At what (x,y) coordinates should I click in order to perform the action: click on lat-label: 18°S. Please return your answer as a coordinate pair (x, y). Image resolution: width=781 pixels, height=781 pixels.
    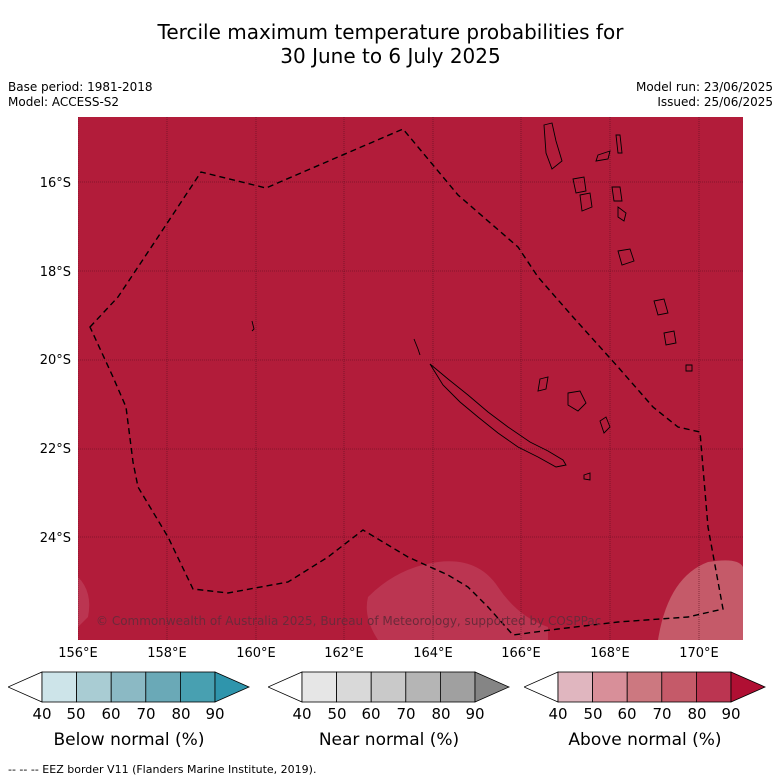
    Looking at the image, I should click on (55, 272).